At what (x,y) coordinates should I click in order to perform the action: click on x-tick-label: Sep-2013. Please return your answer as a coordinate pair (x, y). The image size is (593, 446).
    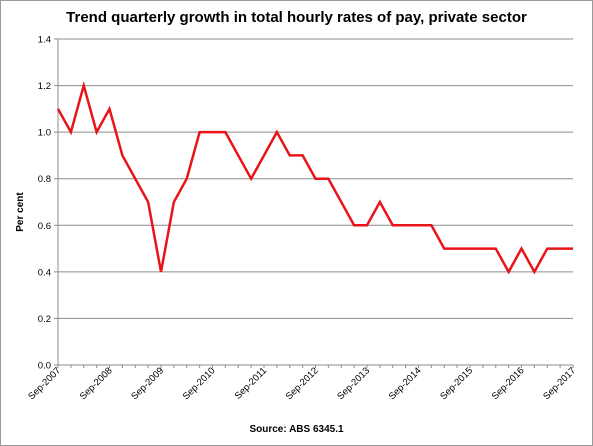
    Looking at the image, I should click on (353, 383).